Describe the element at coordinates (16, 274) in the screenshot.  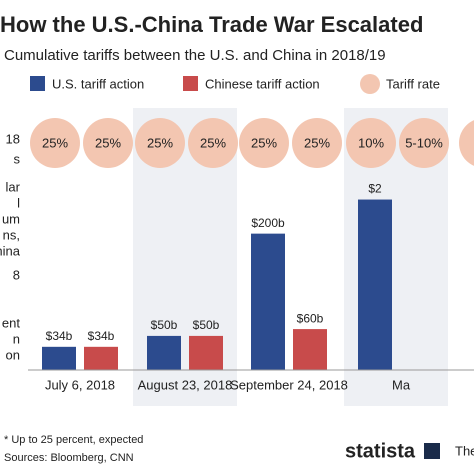
I see `side-fragment: 8` at that location.